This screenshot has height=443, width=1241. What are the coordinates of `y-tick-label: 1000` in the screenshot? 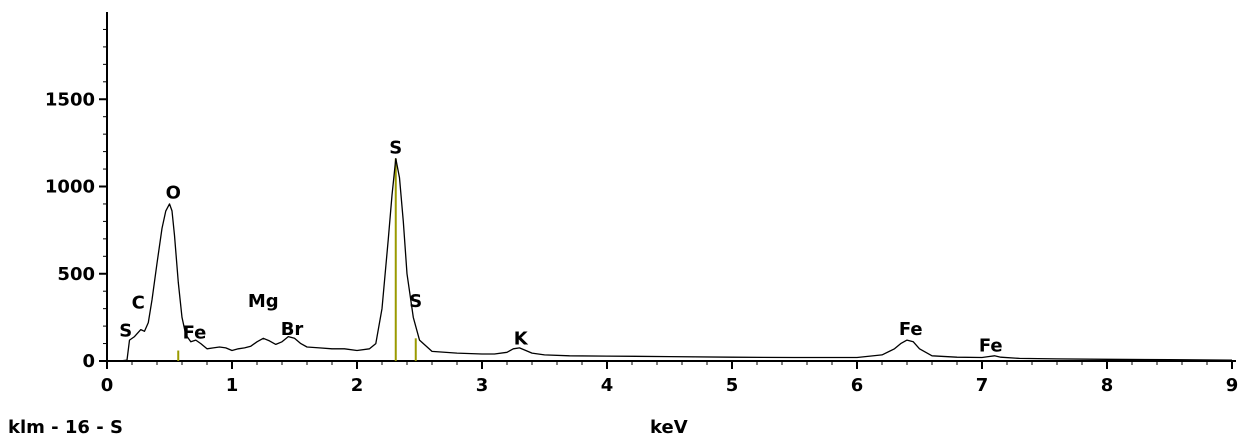 It's located at (70, 187).